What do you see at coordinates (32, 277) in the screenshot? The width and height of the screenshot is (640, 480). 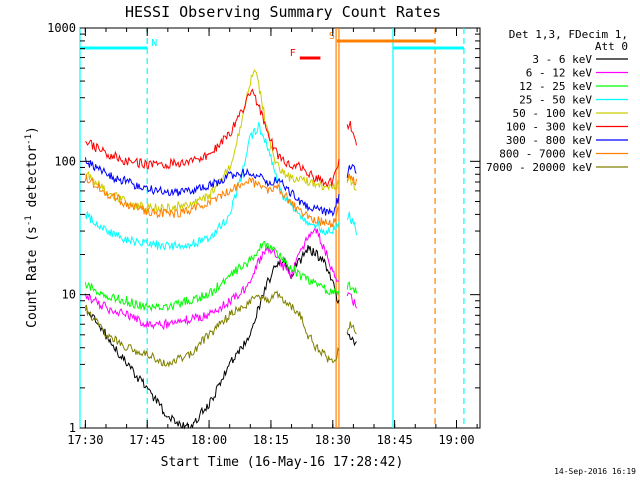 I see `y-axis-label-main: Count Rate (s` at bounding box center [32, 277].